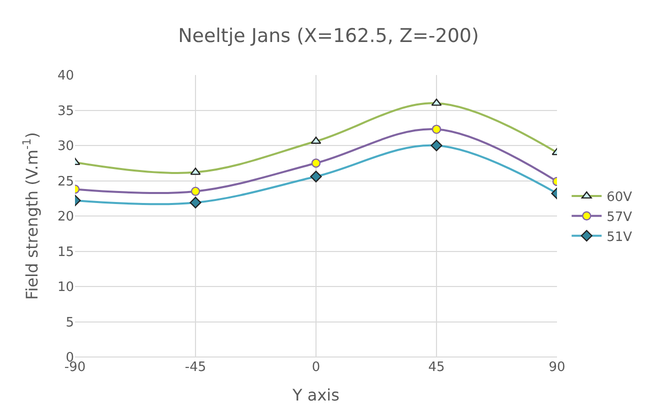 This screenshot has height=412, width=657. What do you see at coordinates (619, 217) in the screenshot?
I see `legend-label: 57V` at bounding box center [619, 217].